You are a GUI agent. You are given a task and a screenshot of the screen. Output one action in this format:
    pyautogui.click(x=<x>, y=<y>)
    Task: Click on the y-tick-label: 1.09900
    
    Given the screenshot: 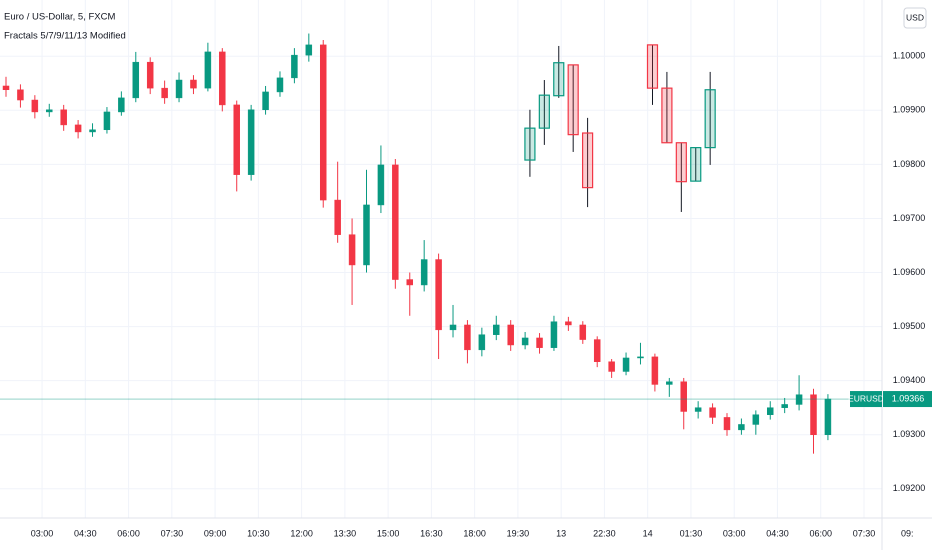 What is the action you would take?
    pyautogui.click(x=909, y=110)
    